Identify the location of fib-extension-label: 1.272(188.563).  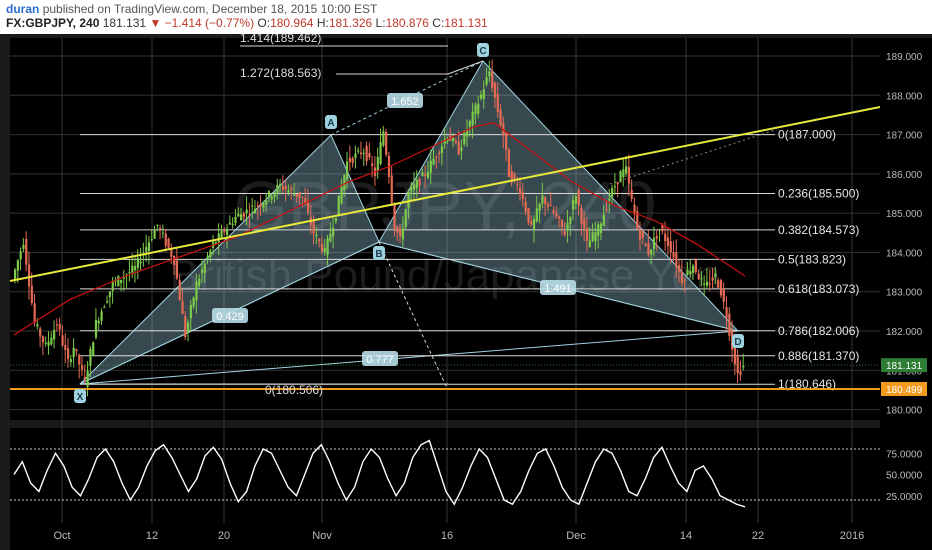
(280, 73).